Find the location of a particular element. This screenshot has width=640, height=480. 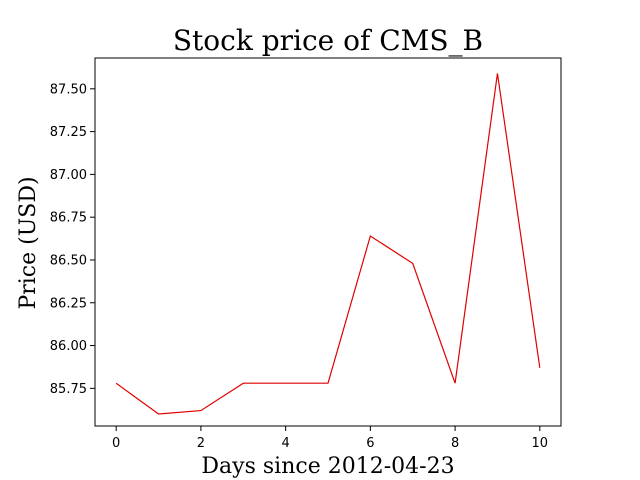

x-tick-label: 8 is located at coordinates (455, 443).